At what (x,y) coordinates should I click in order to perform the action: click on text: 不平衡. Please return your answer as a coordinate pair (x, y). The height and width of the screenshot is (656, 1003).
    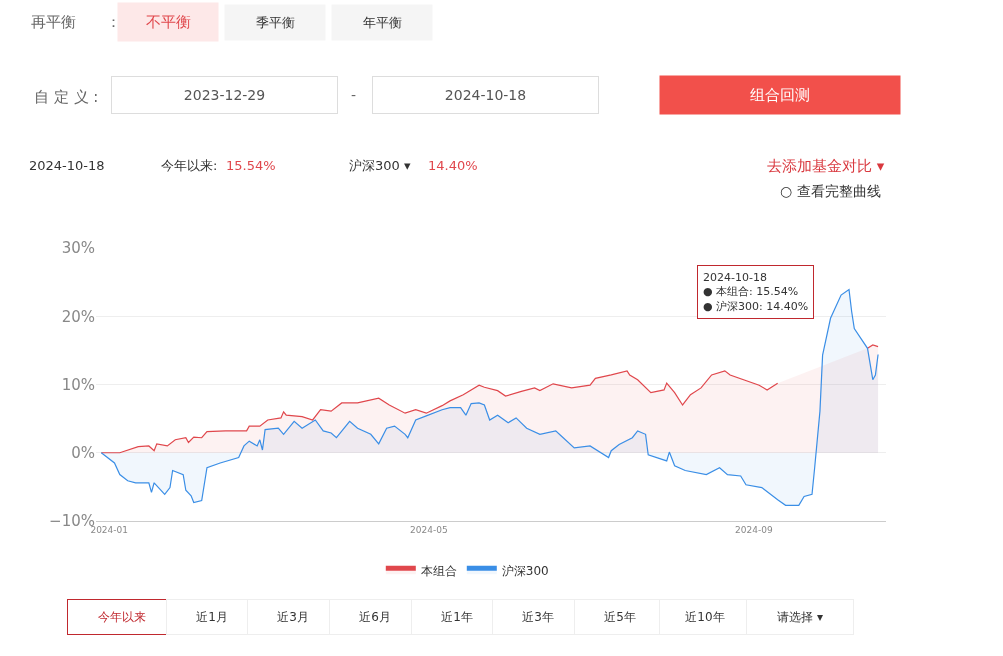
    Looking at the image, I should click on (168, 22).